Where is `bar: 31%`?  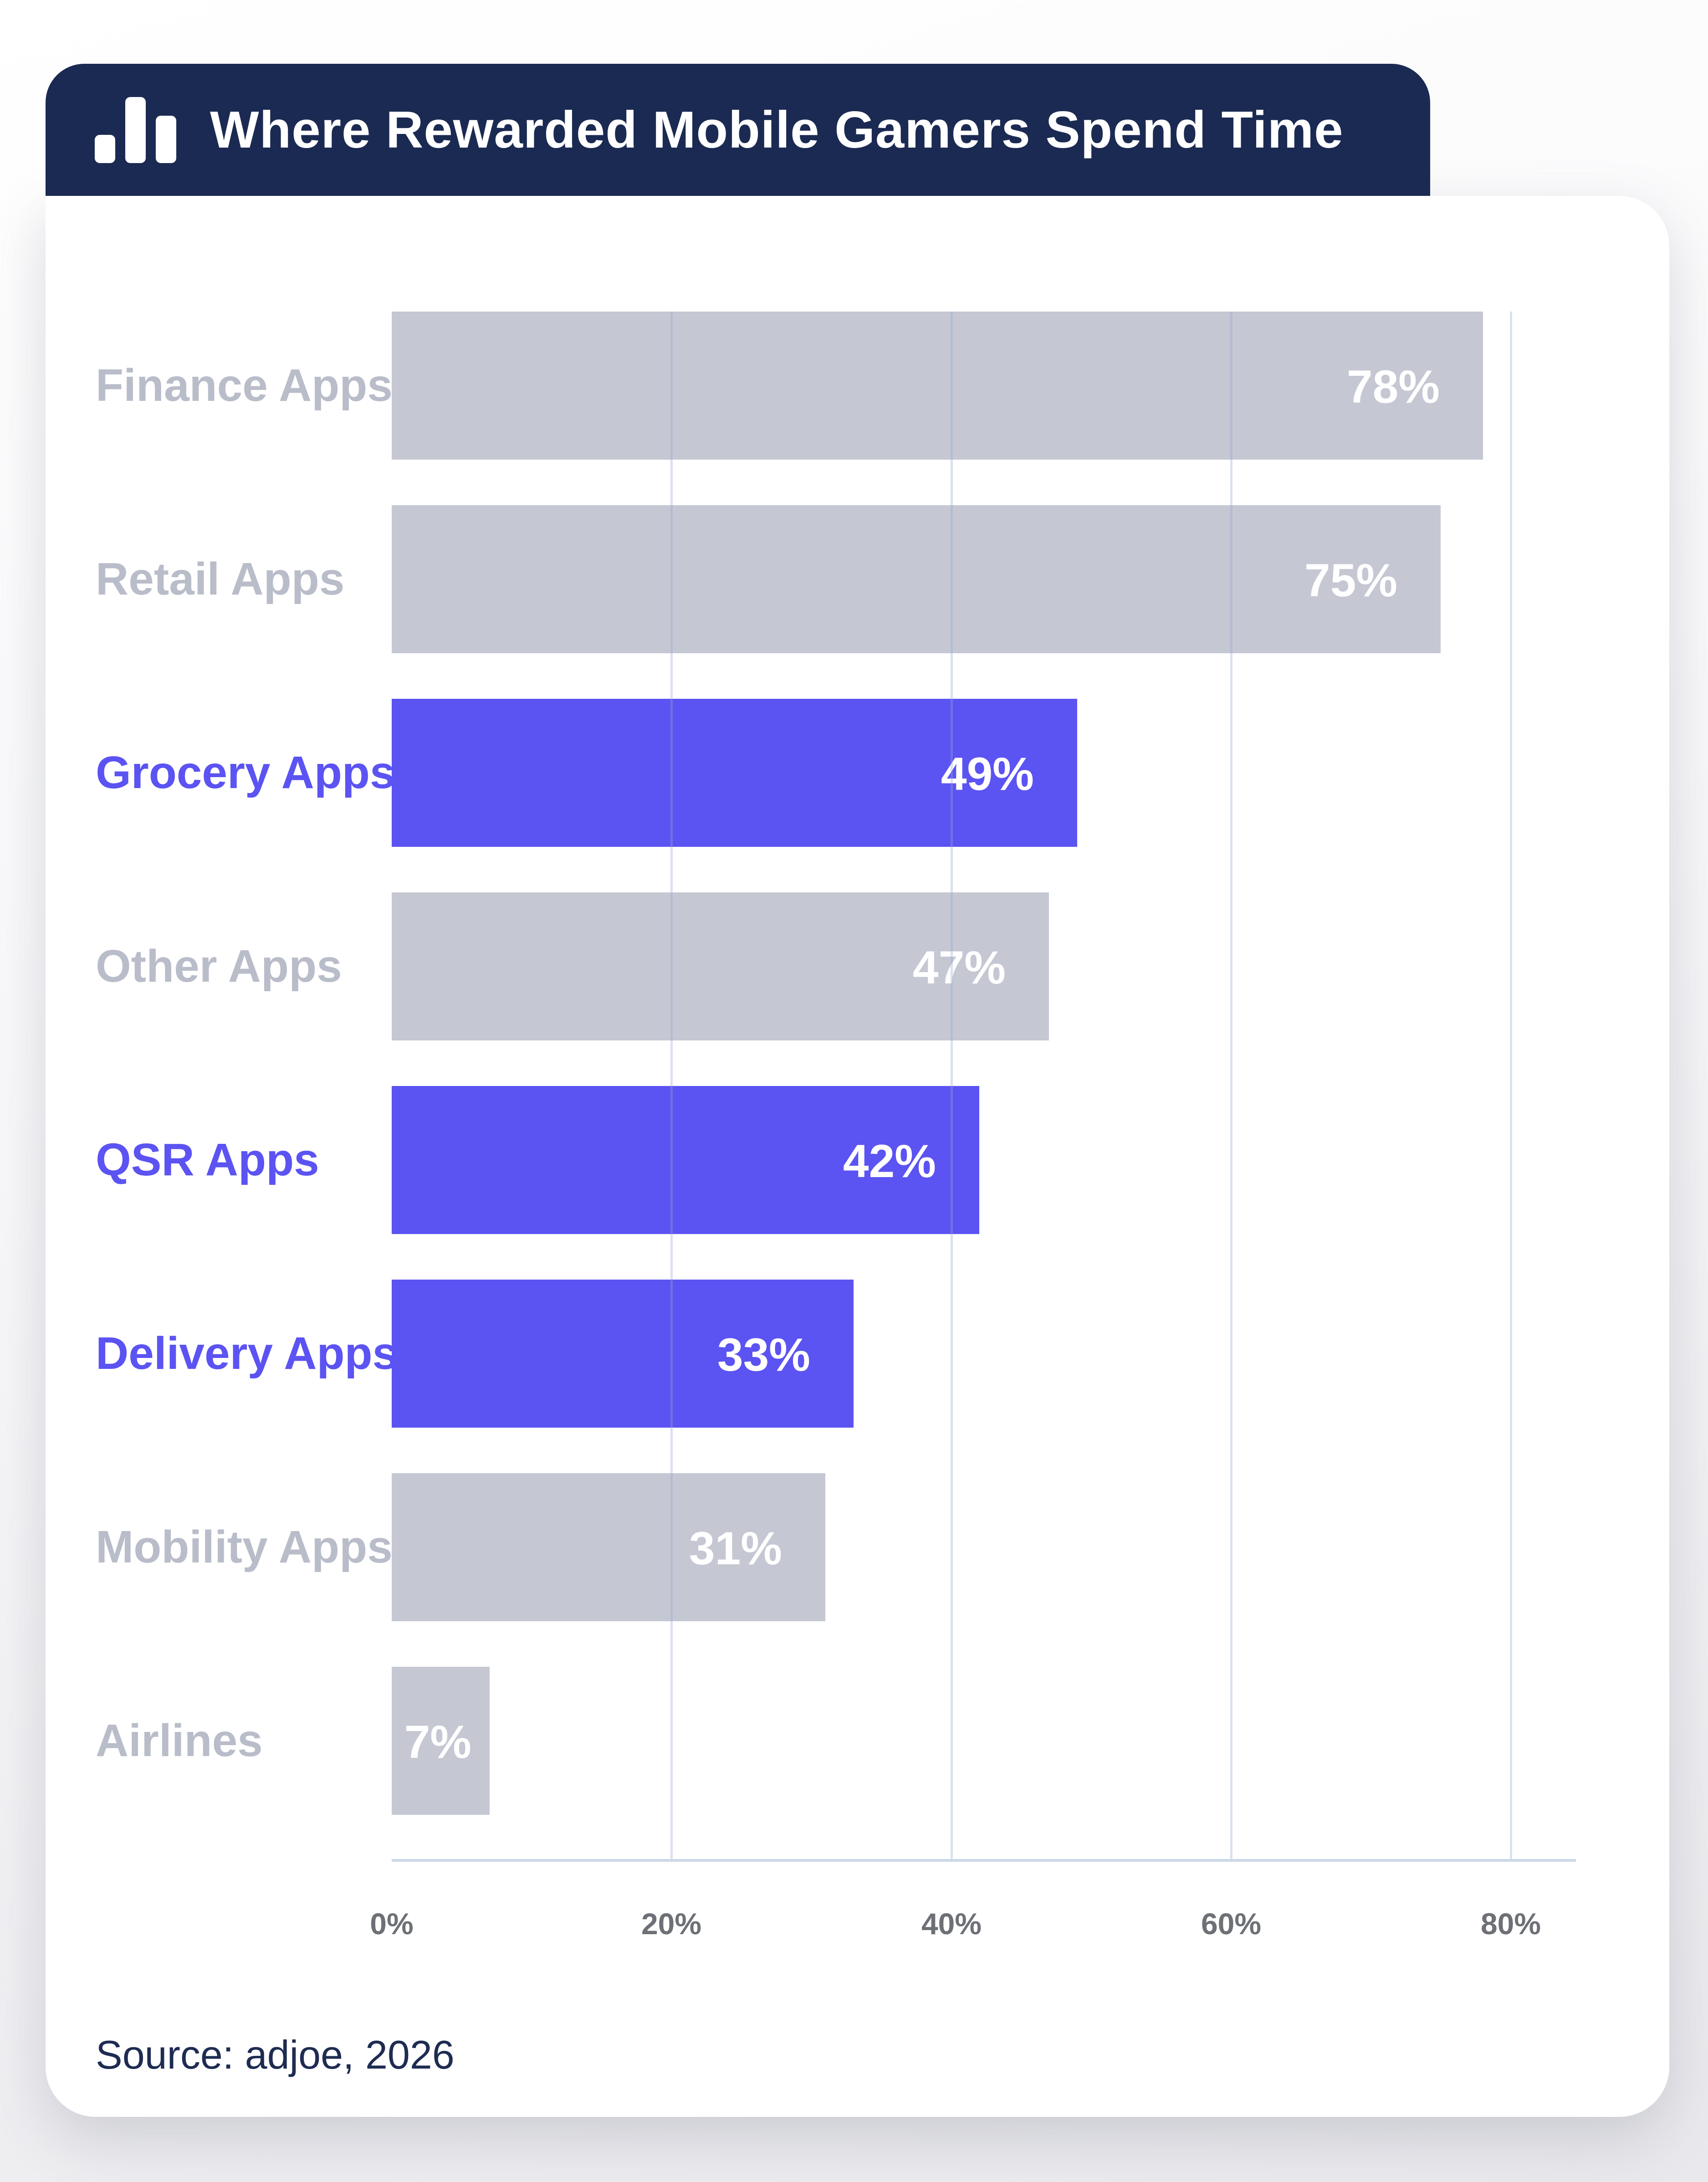
bar: 31% is located at coordinates (608, 1547).